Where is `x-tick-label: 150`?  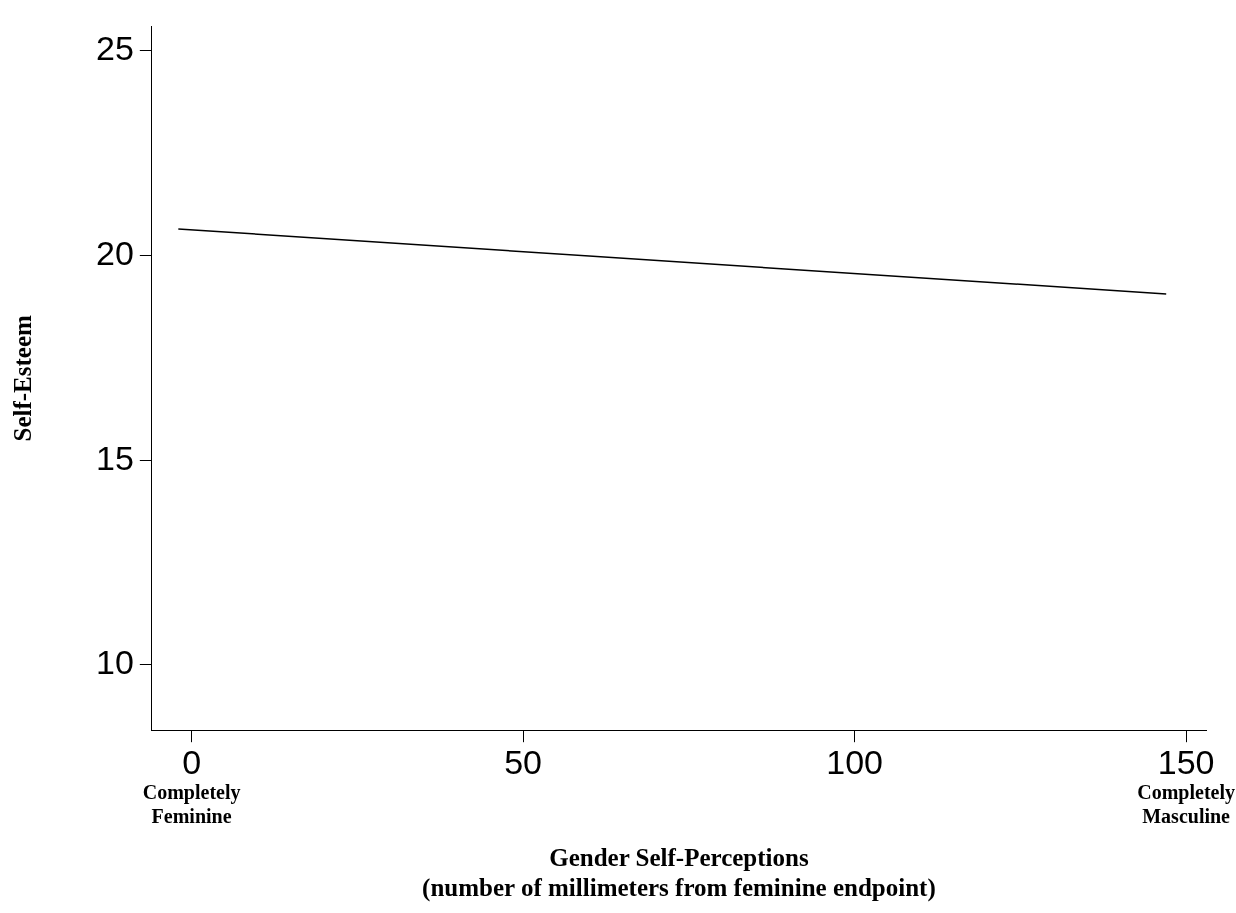 x-tick-label: 150 is located at coordinates (1186, 761).